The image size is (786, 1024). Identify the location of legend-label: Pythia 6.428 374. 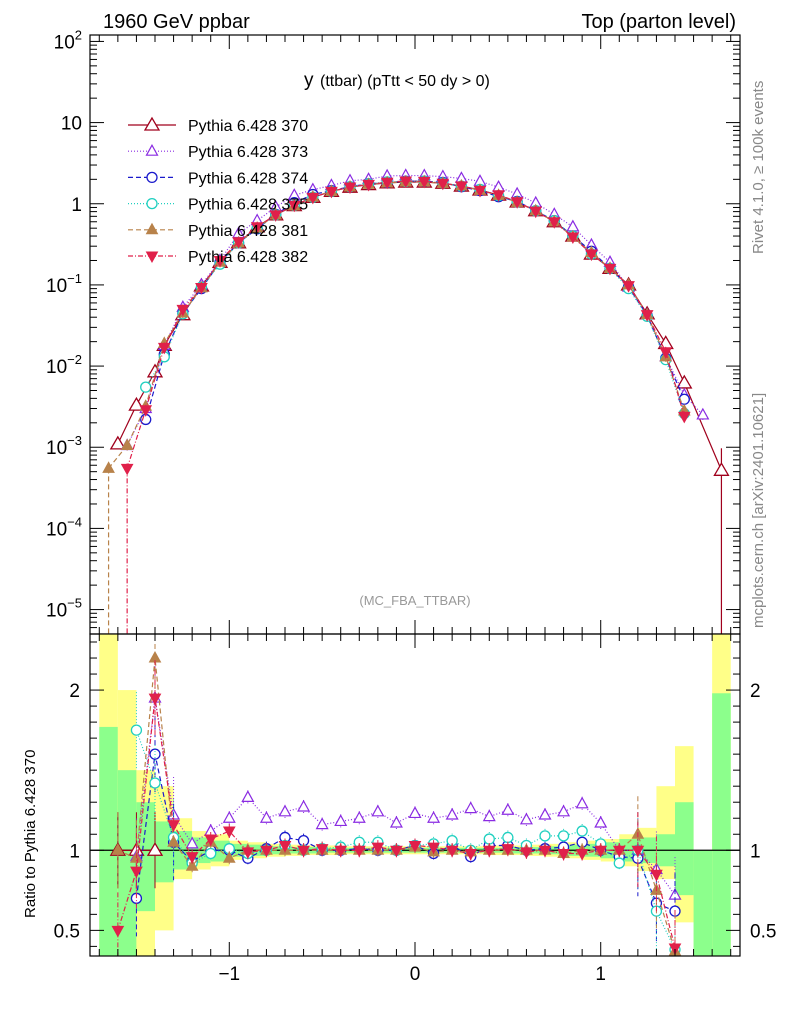
(248, 178).